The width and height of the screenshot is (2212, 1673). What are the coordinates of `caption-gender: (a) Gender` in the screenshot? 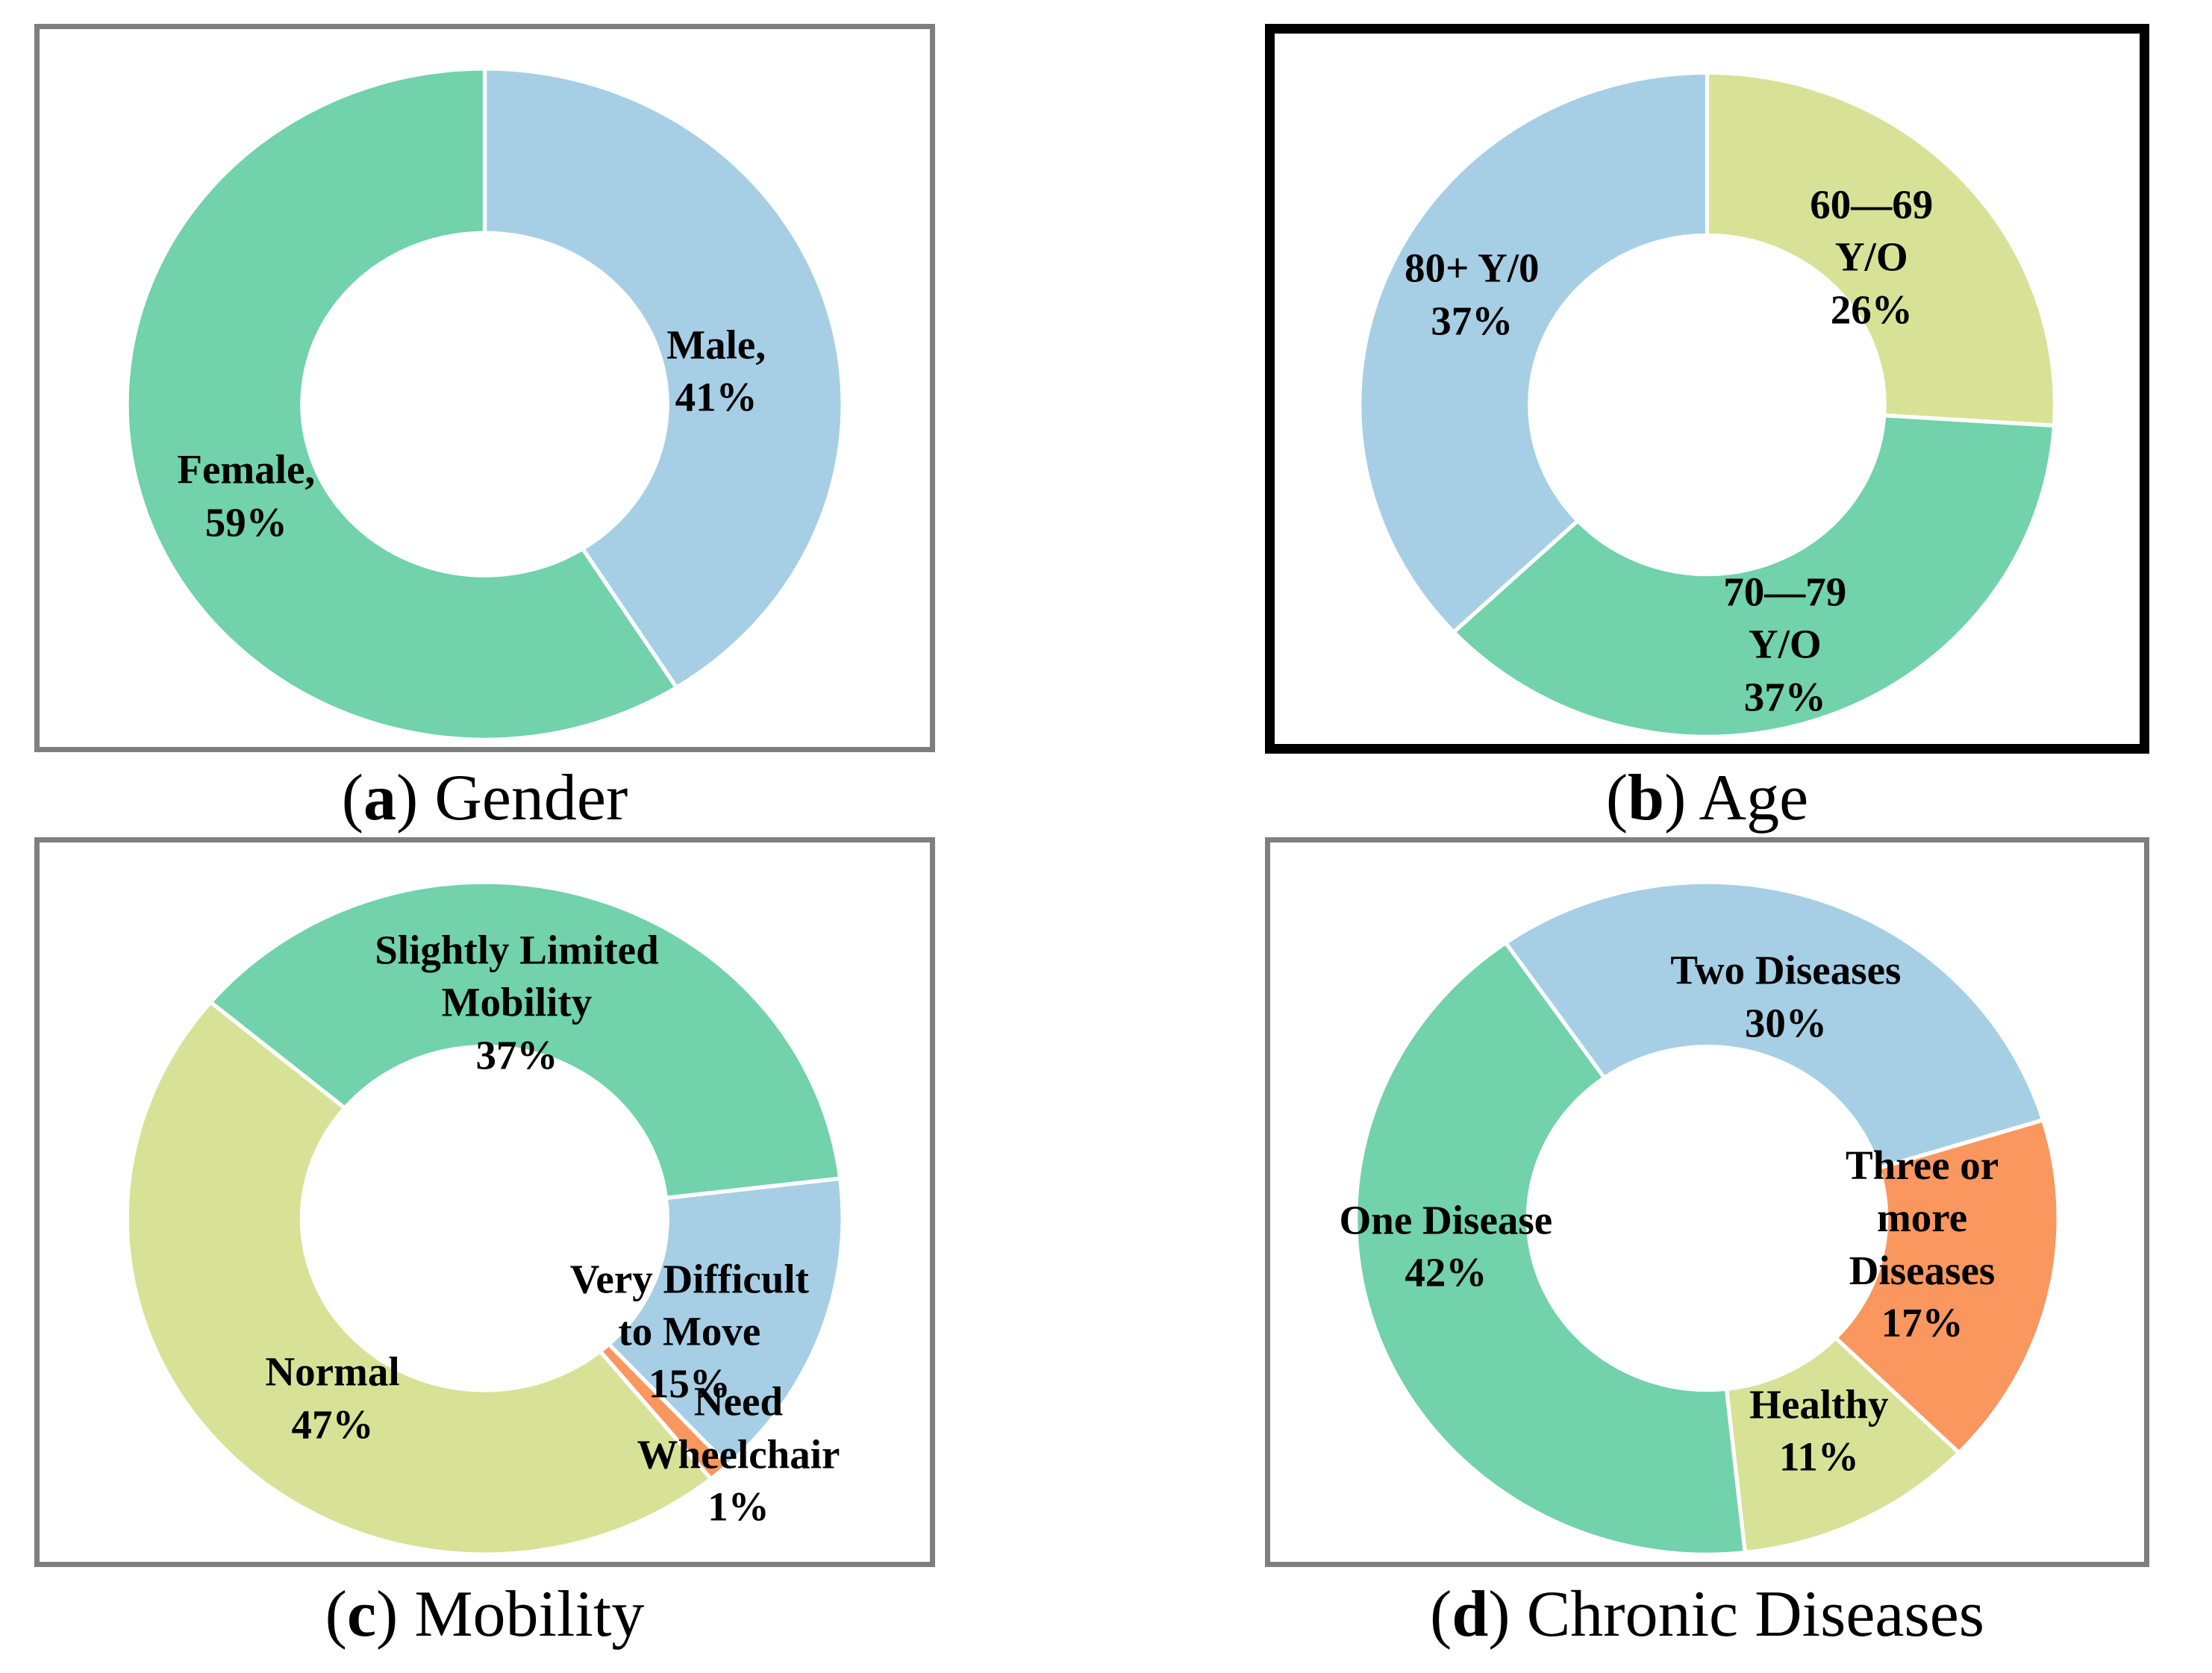 It's located at (484, 798).